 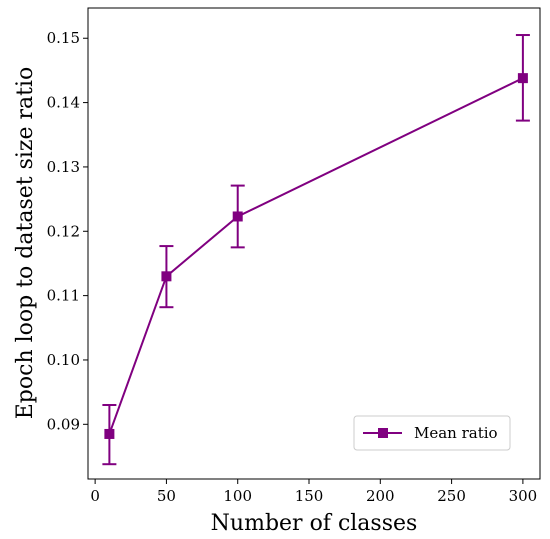 I want to click on y-tick-label: 0.15, so click(x=63, y=38).